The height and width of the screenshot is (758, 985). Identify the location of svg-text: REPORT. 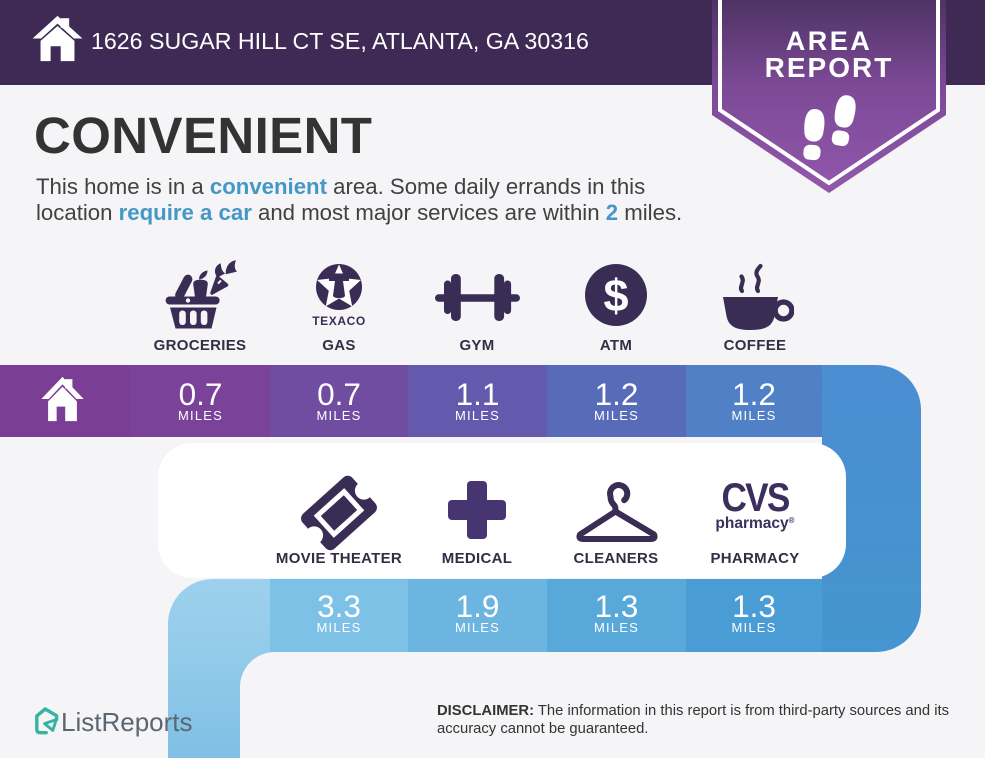
(829, 67).